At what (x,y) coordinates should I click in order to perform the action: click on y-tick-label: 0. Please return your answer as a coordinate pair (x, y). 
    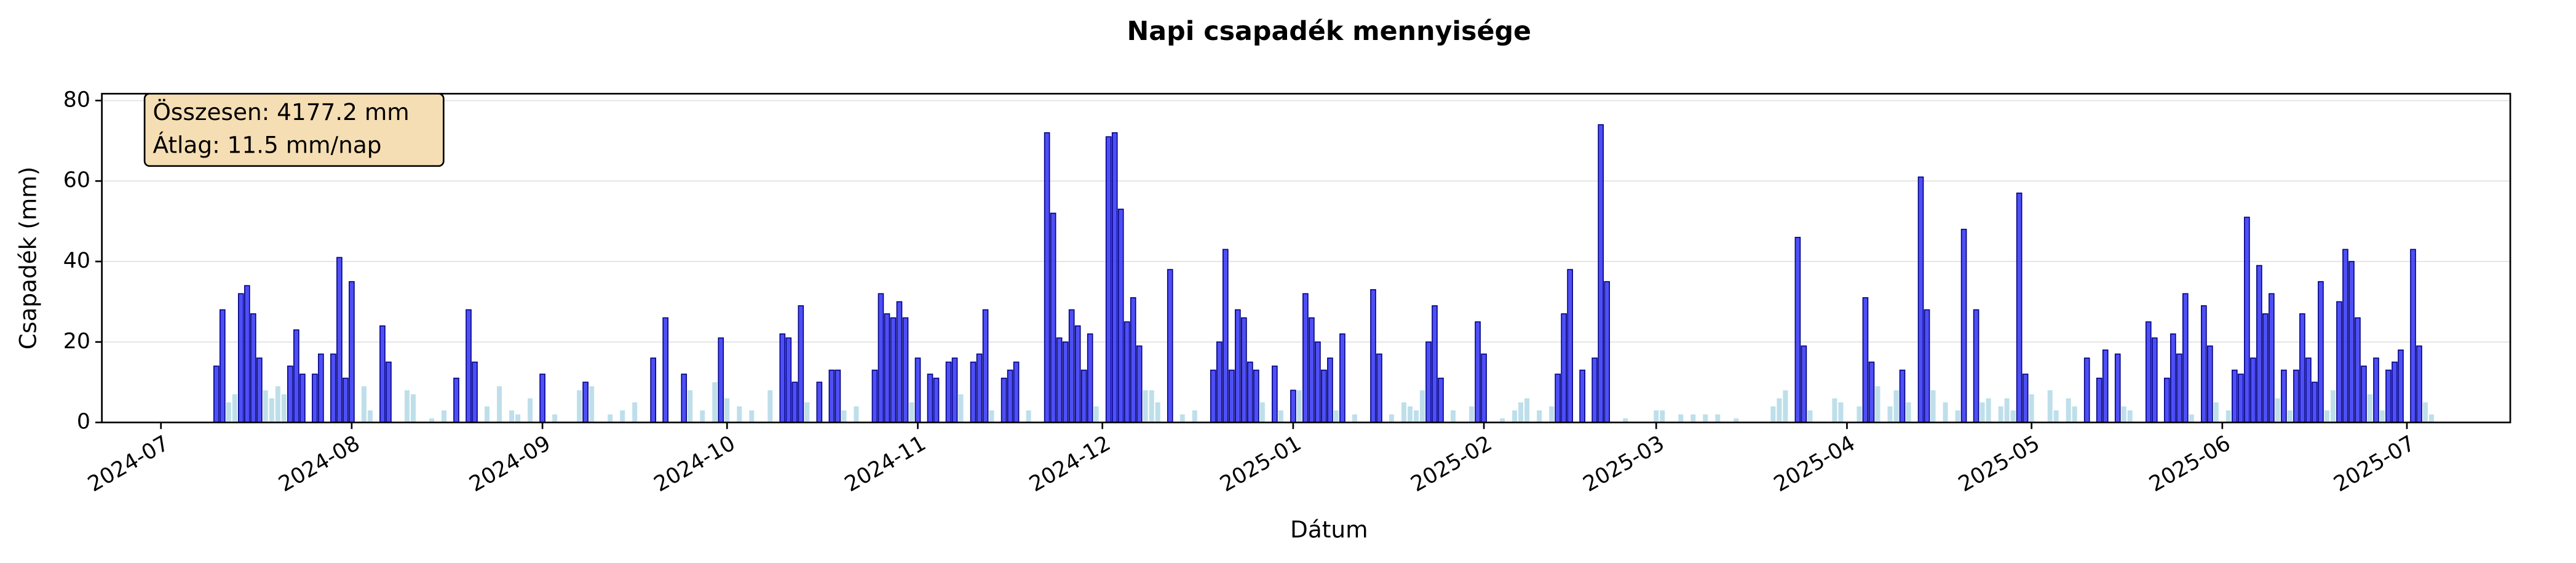
    Looking at the image, I should click on (84, 422).